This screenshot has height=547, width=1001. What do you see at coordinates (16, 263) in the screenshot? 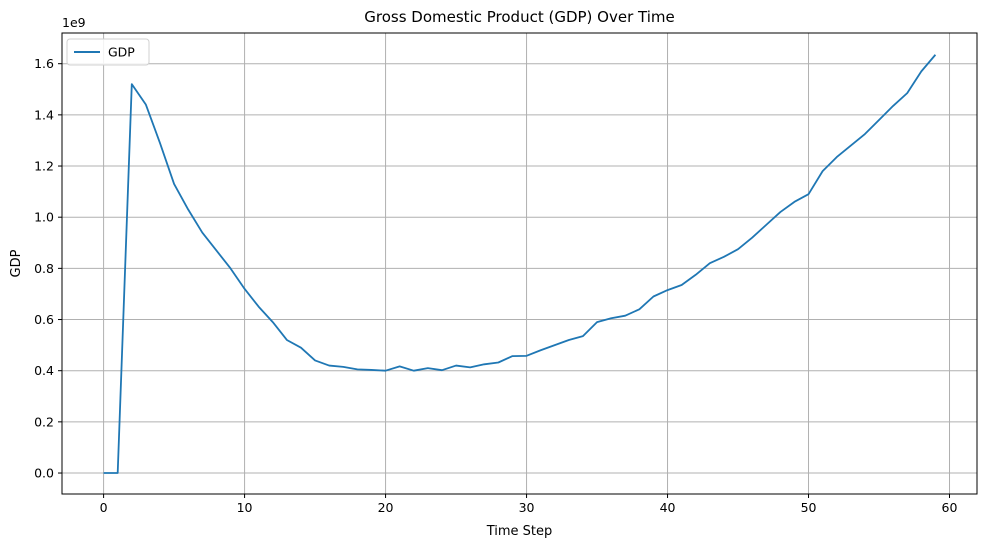
I see `y-axis-label: GDP` at bounding box center [16, 263].